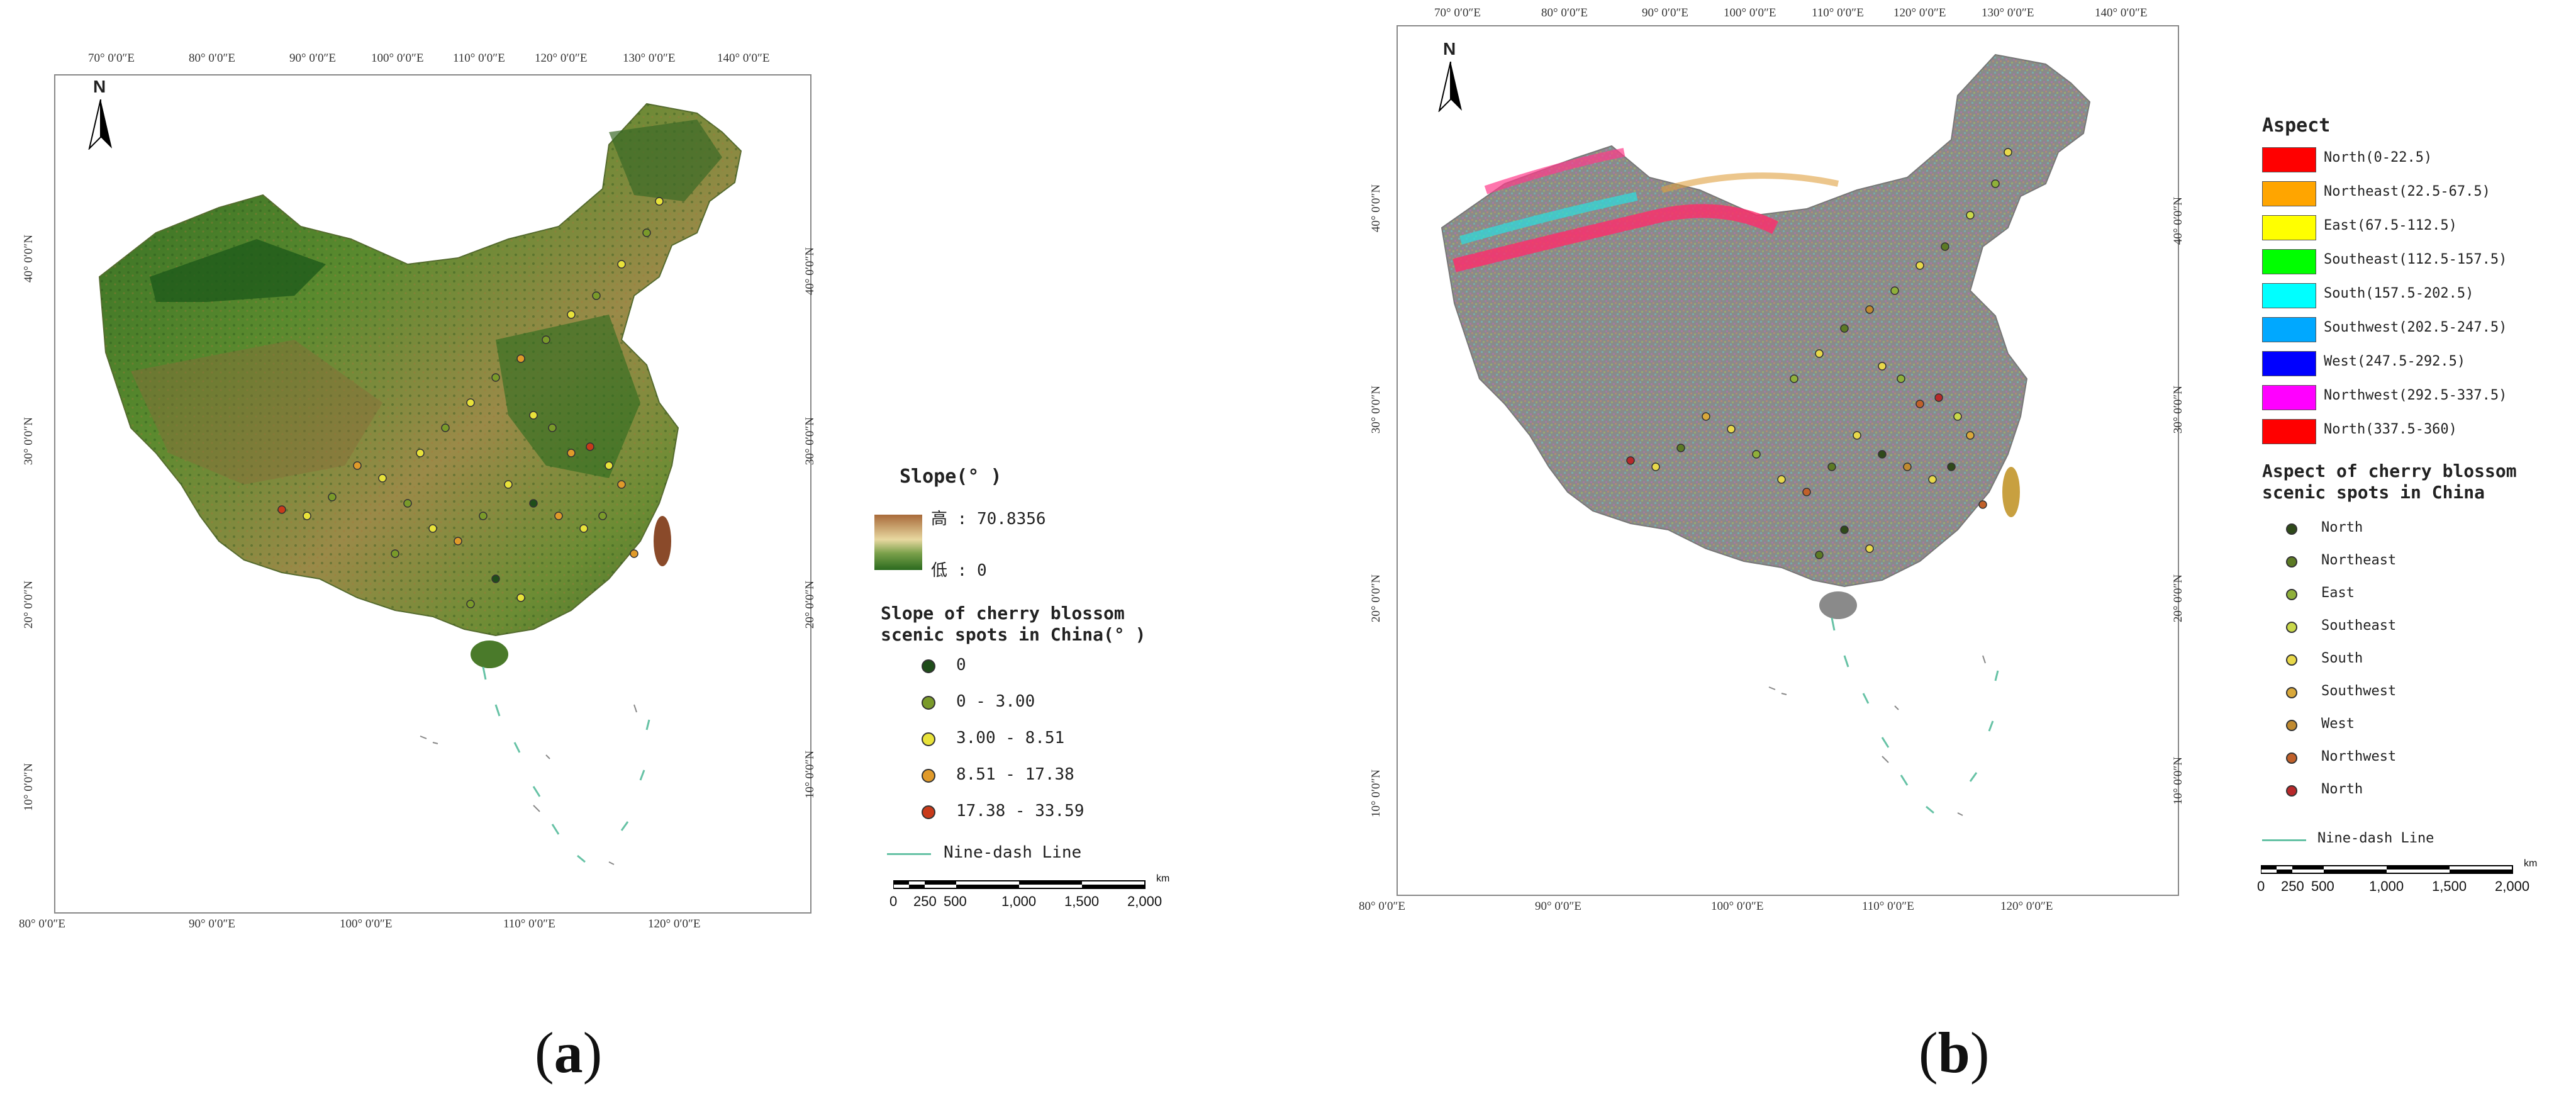 The image size is (2576, 1113). What do you see at coordinates (1019, 901) in the screenshot?
I see `scale-label-a-3: 1,000` at bounding box center [1019, 901].